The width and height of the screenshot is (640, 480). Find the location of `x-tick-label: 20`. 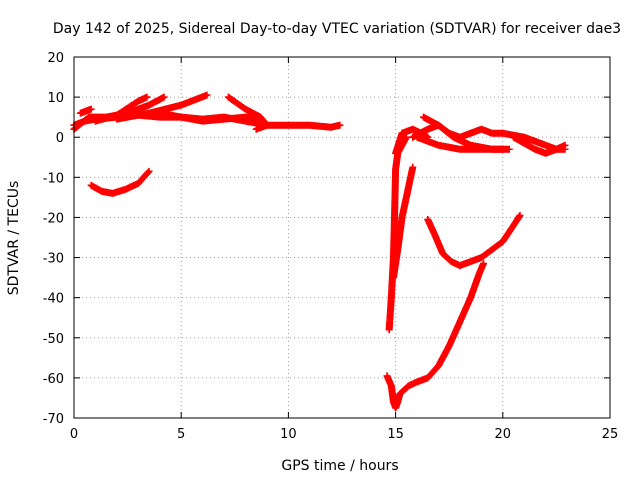

x-tick-label: 20 is located at coordinates (503, 434).